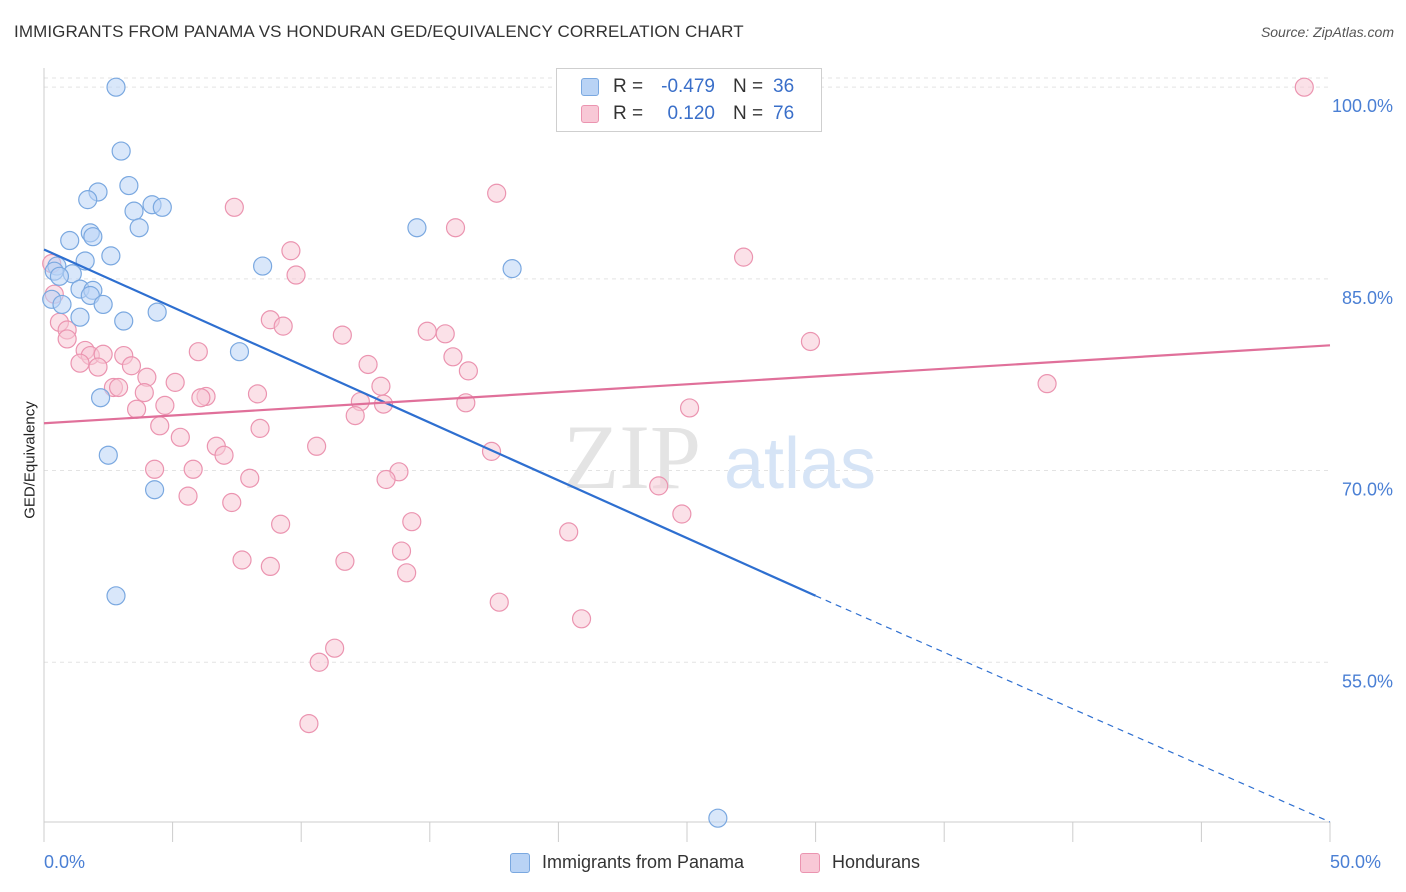 Image resolution: width=1406 pixels, height=892 pixels. I want to click on series-legend-label-hondurans: Hondurans, so click(876, 862).